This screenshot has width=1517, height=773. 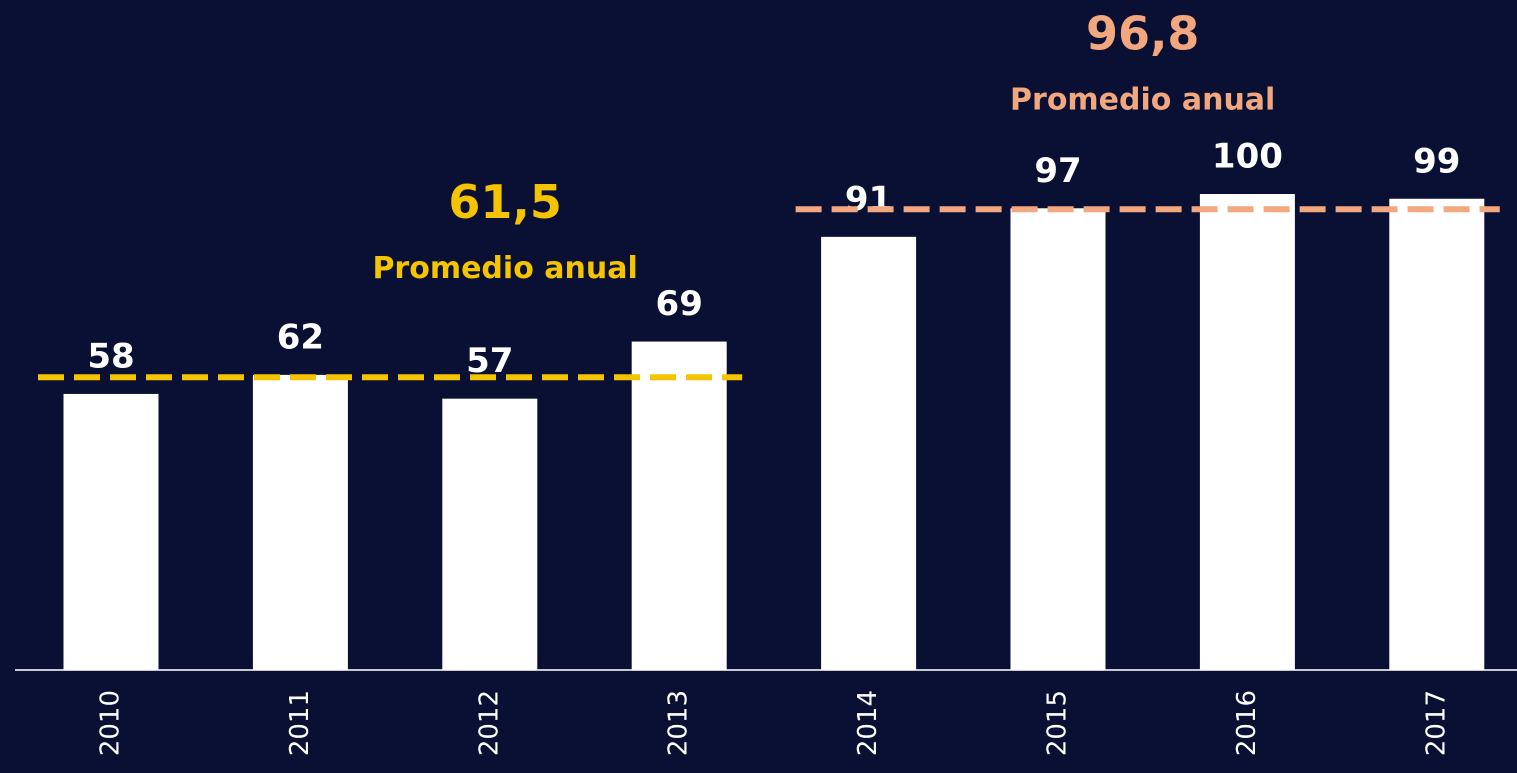 I want to click on x-tick-label: 2010, so click(x=111, y=723).